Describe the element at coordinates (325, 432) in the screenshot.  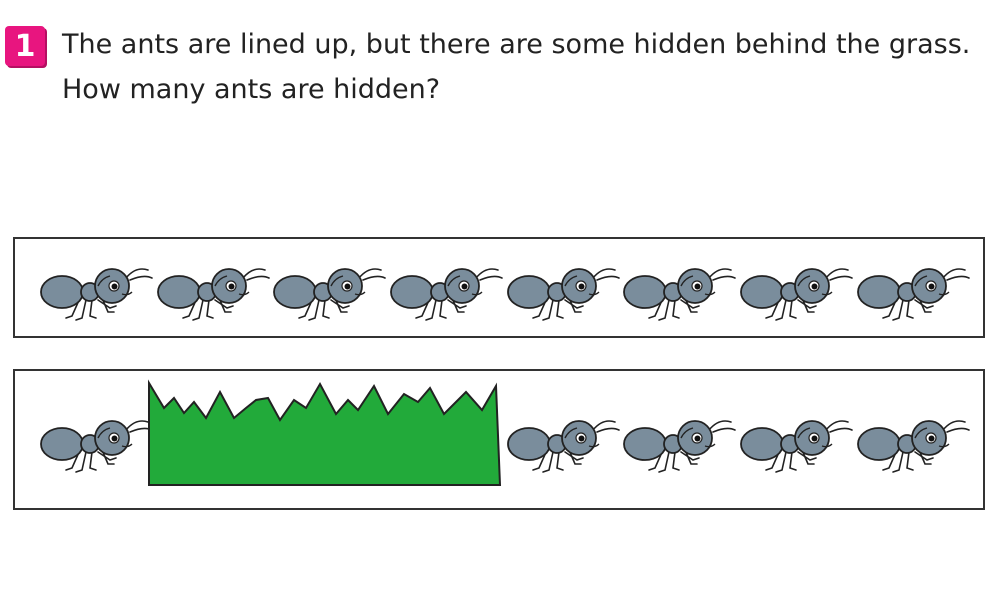
I see `grass-cover` at that location.